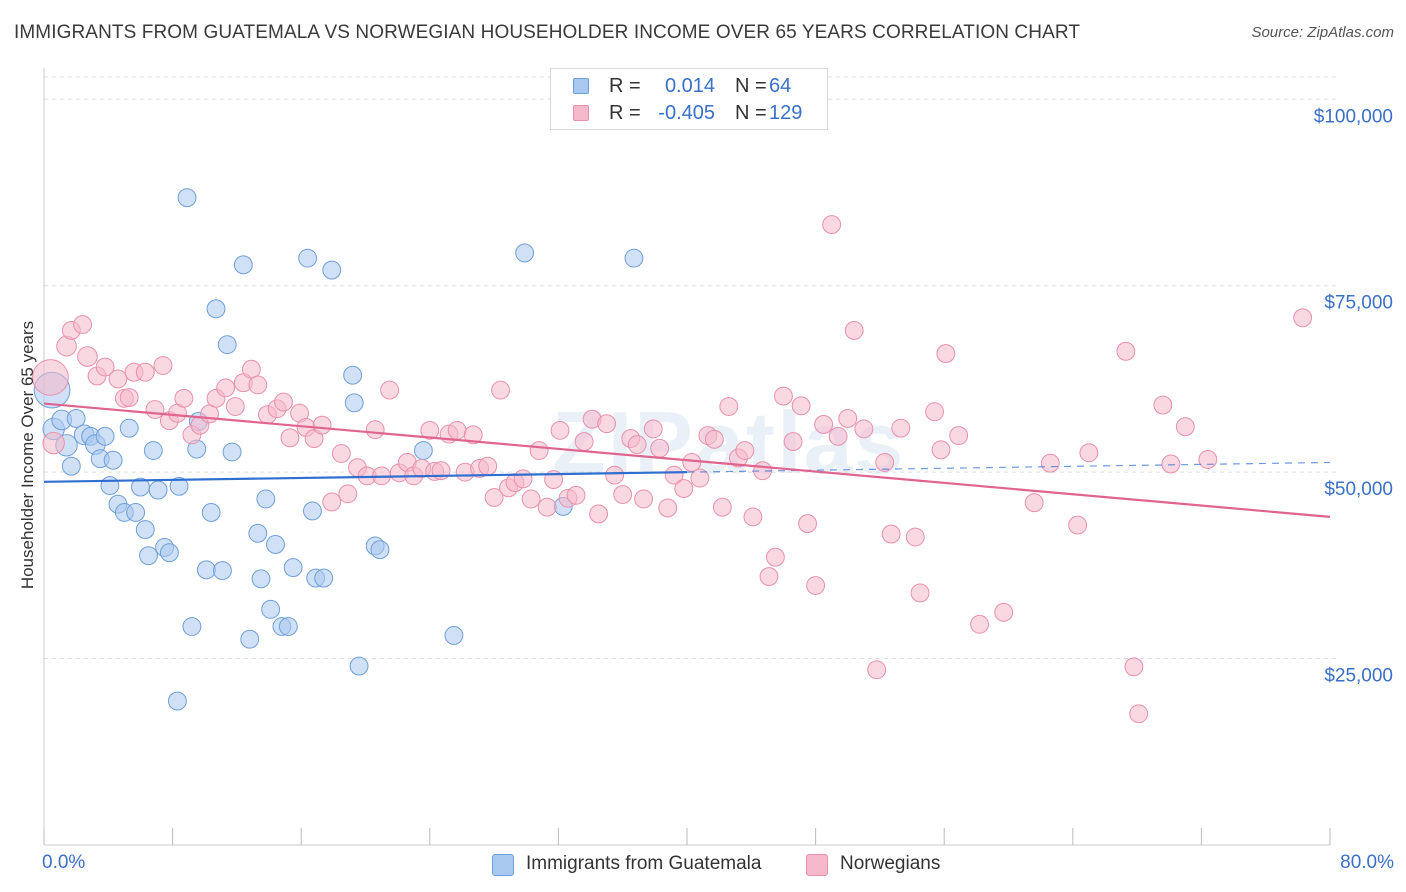 This screenshot has width=1406, height=892. Describe the element at coordinates (703, 865) in the screenshot. I see `series-legend: Immigrants from Guatemala Norwegians` at that location.